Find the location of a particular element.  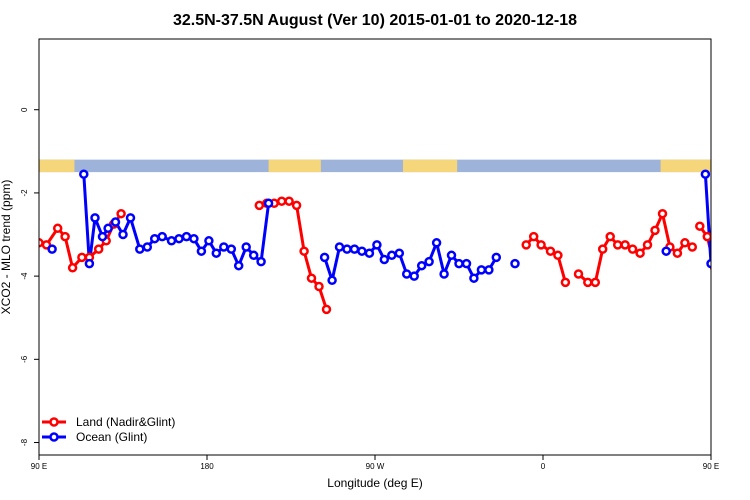

x-tick-label: 90 W is located at coordinates (375, 466).